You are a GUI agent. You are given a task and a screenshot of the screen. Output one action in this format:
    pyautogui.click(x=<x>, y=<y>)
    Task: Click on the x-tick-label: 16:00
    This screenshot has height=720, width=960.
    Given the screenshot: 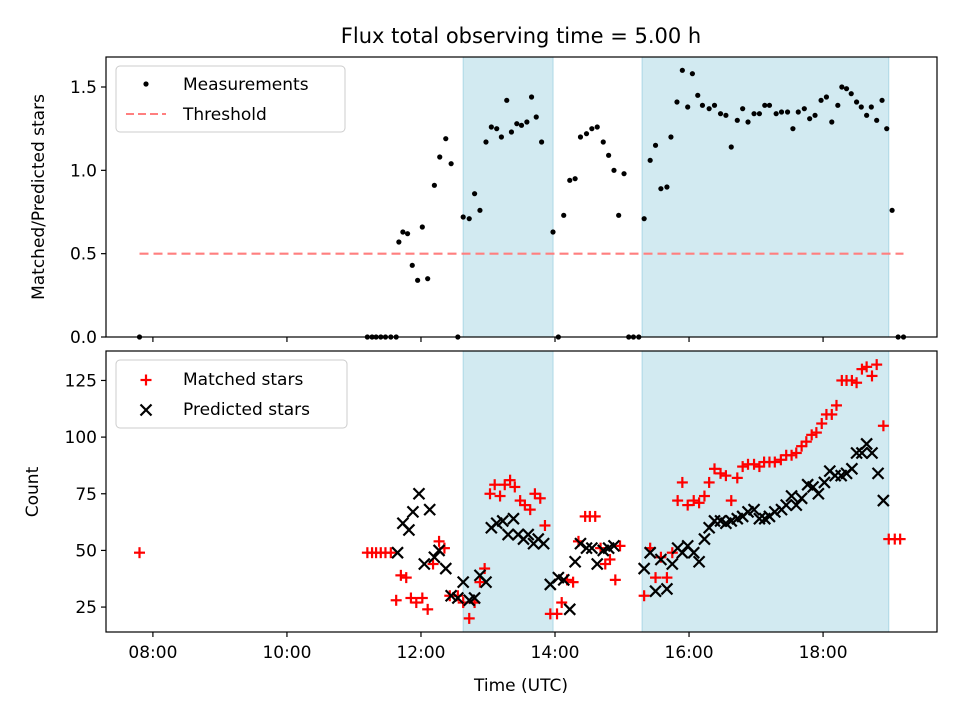 What is the action you would take?
    pyautogui.click(x=689, y=653)
    